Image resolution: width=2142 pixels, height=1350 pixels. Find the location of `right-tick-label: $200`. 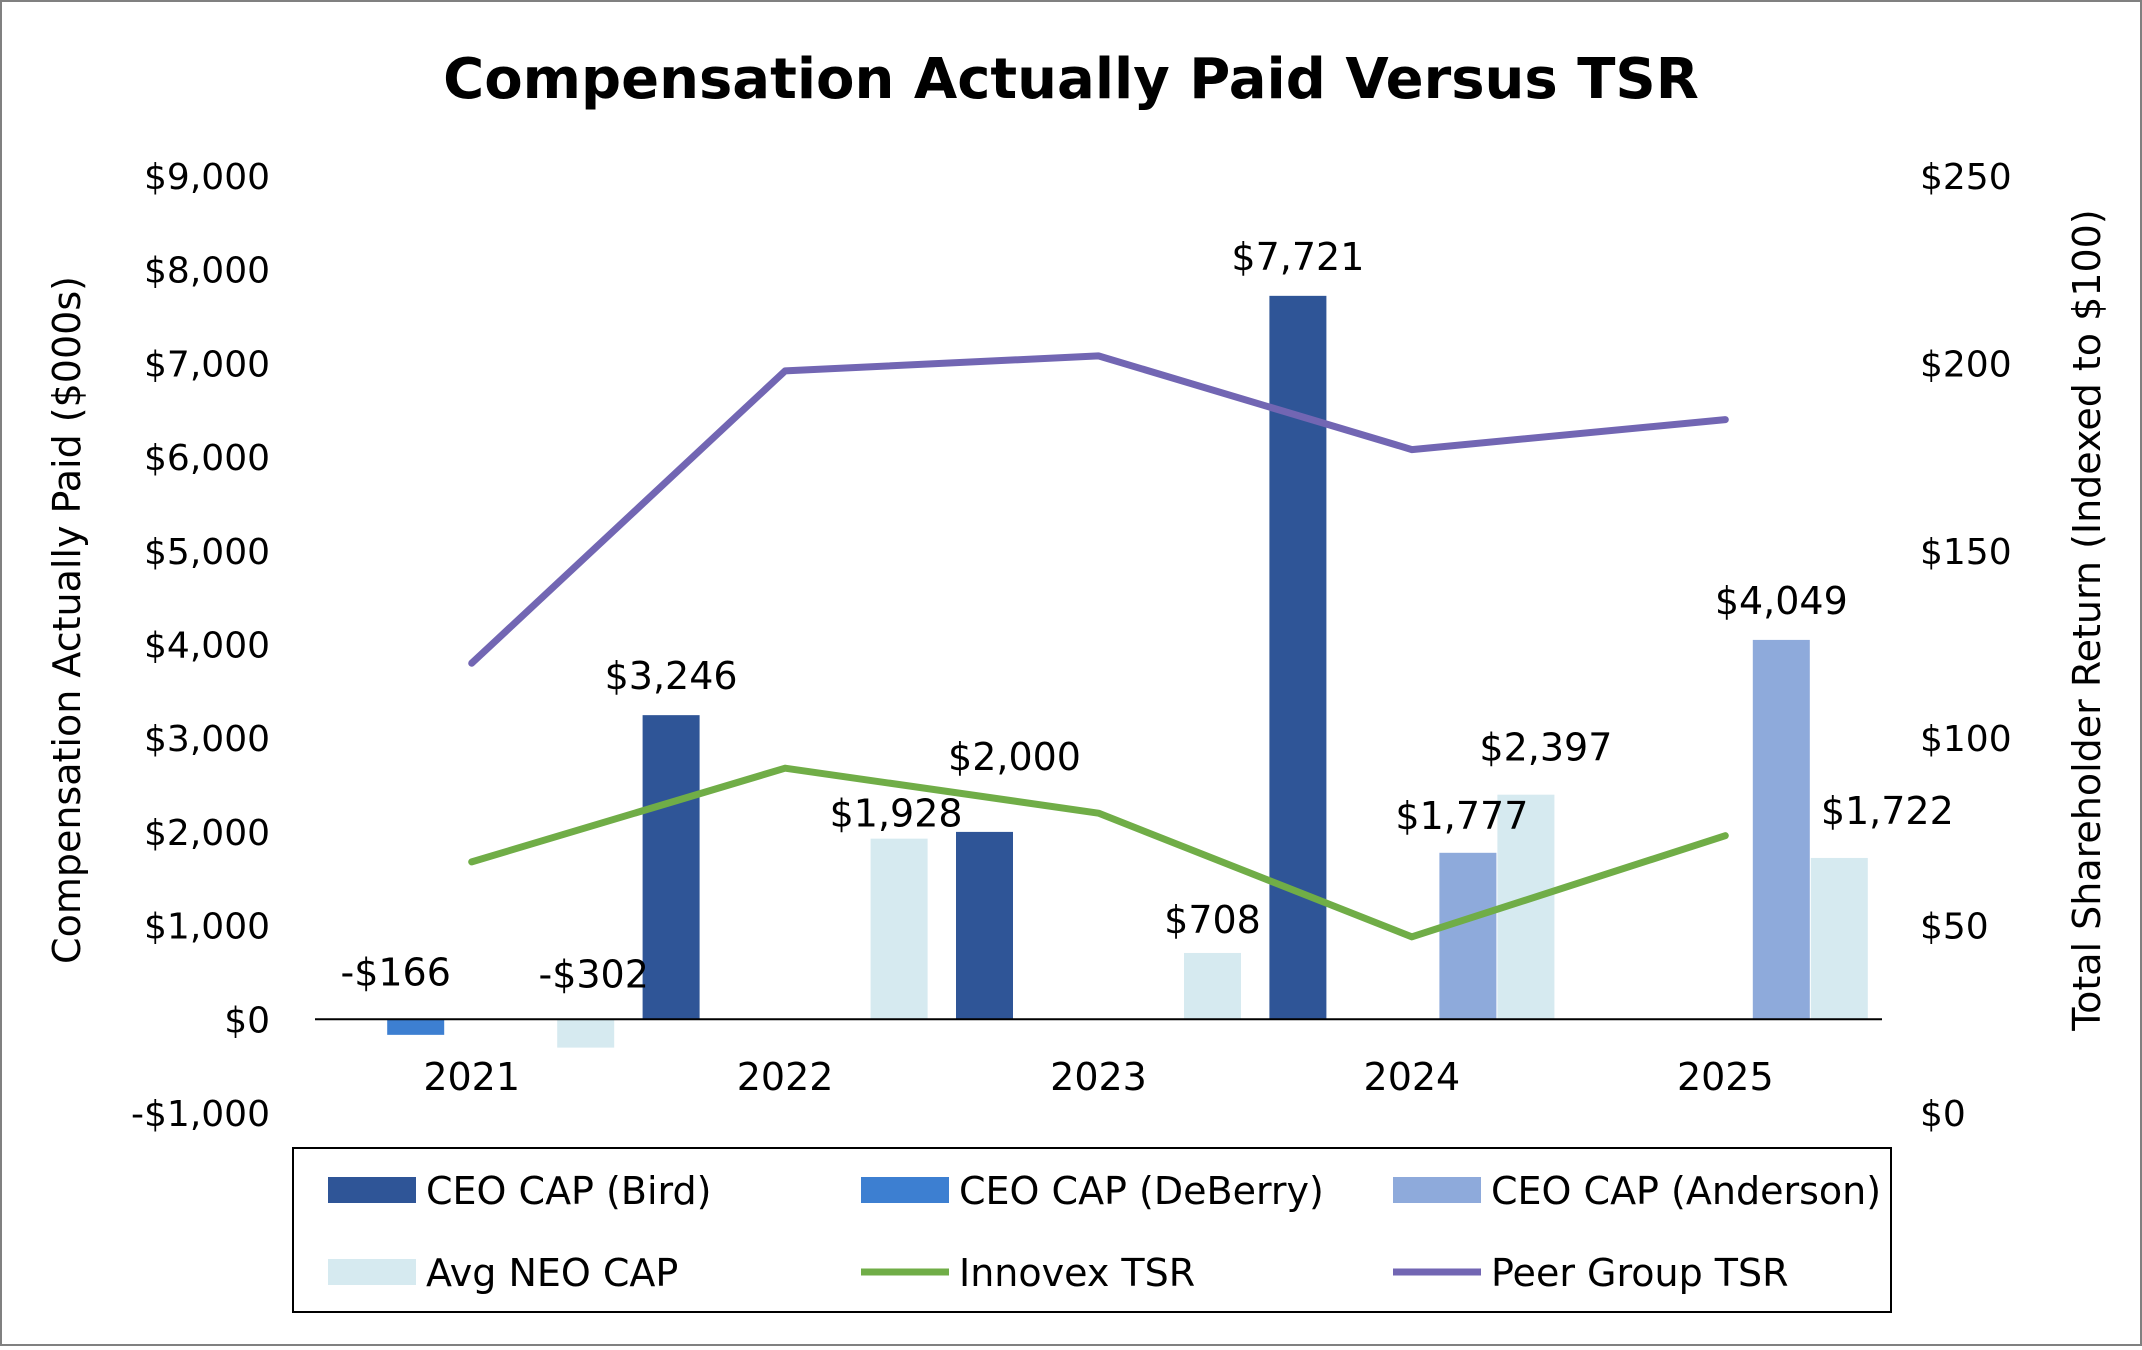

right-tick-label: $200 is located at coordinates (1966, 364).